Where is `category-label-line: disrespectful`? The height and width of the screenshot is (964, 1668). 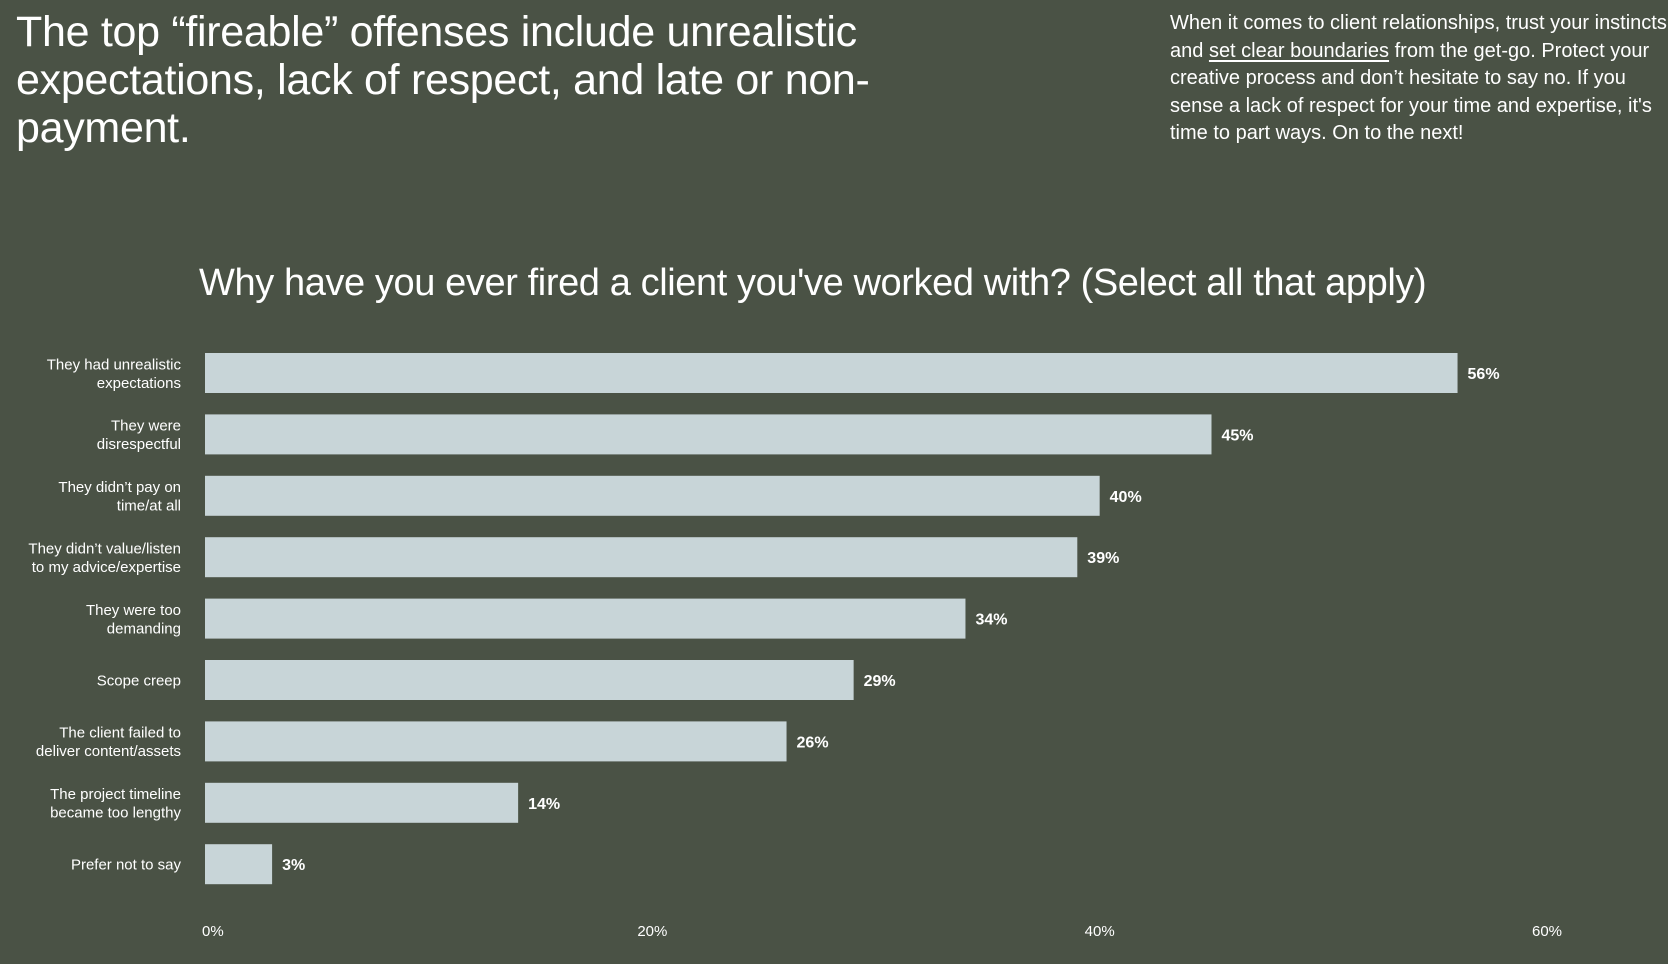 category-label-line: disrespectful is located at coordinates (139, 444).